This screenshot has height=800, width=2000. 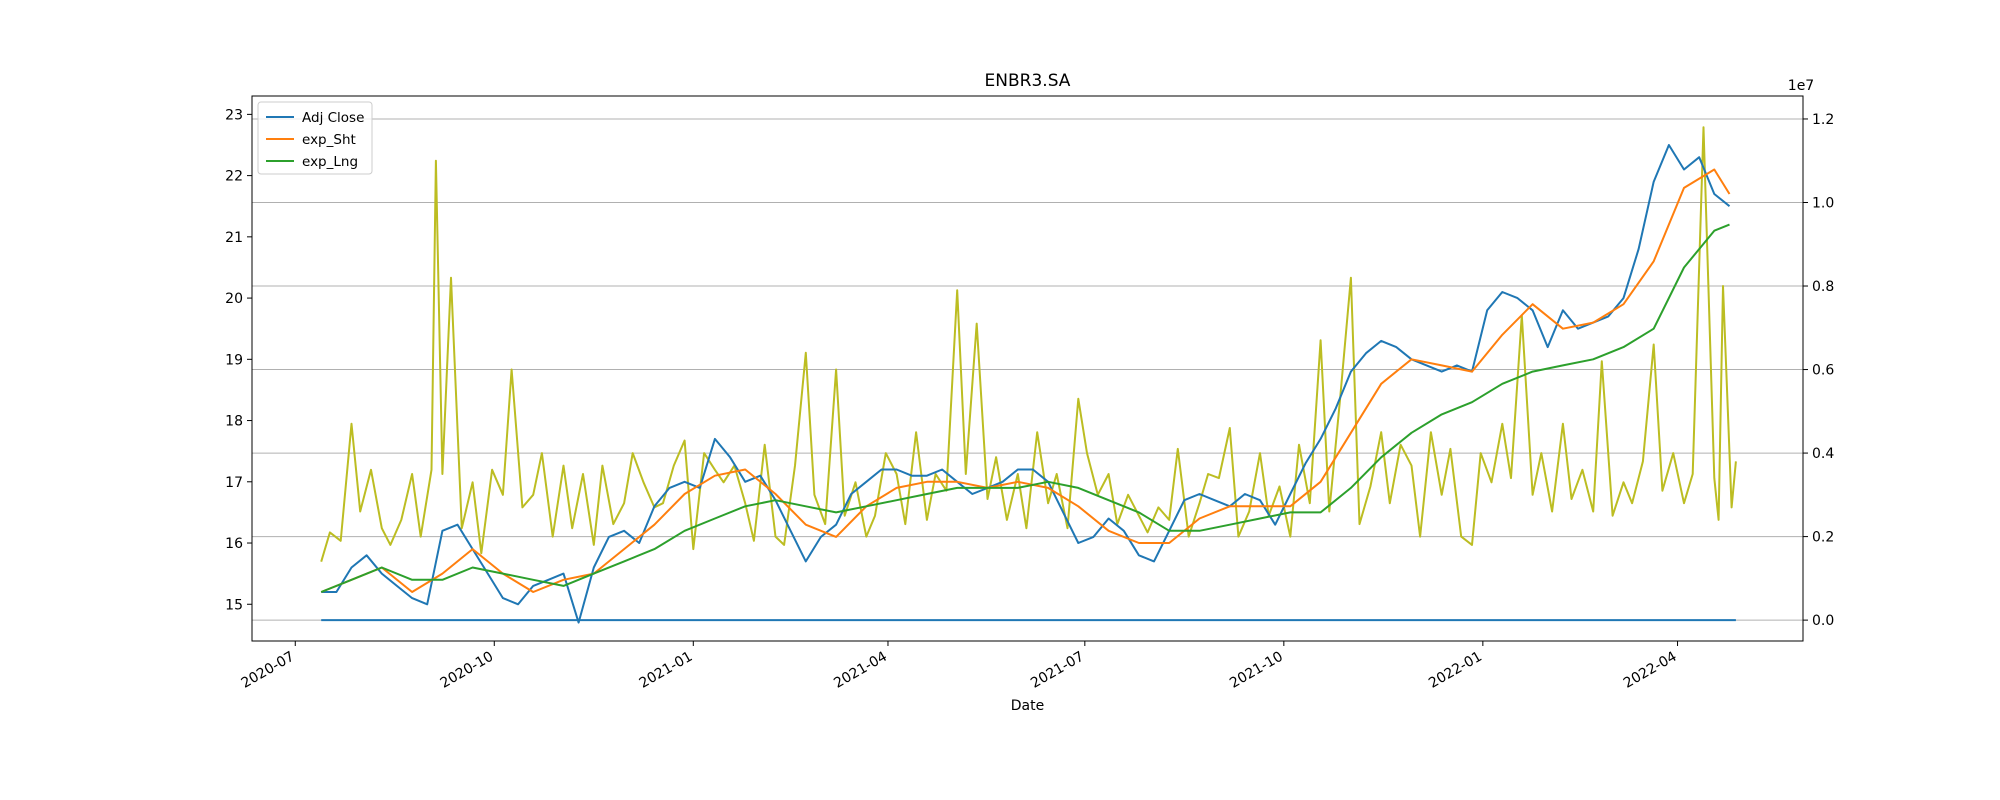 I want to click on y-tick-label: 17, so click(x=234, y=483).